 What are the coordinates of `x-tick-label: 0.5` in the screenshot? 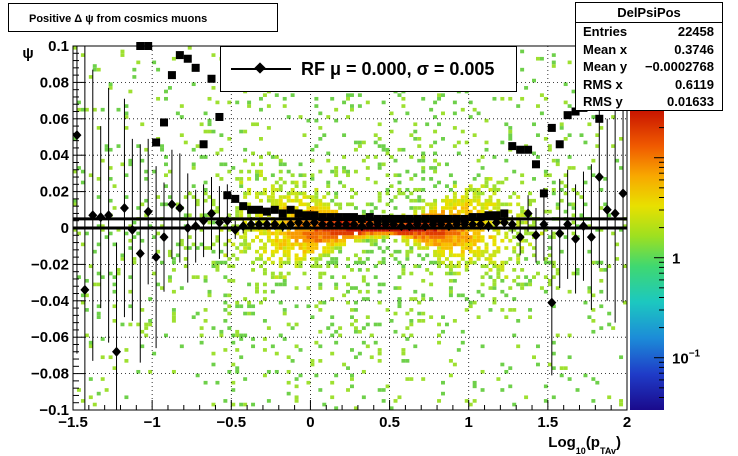 It's located at (389, 422).